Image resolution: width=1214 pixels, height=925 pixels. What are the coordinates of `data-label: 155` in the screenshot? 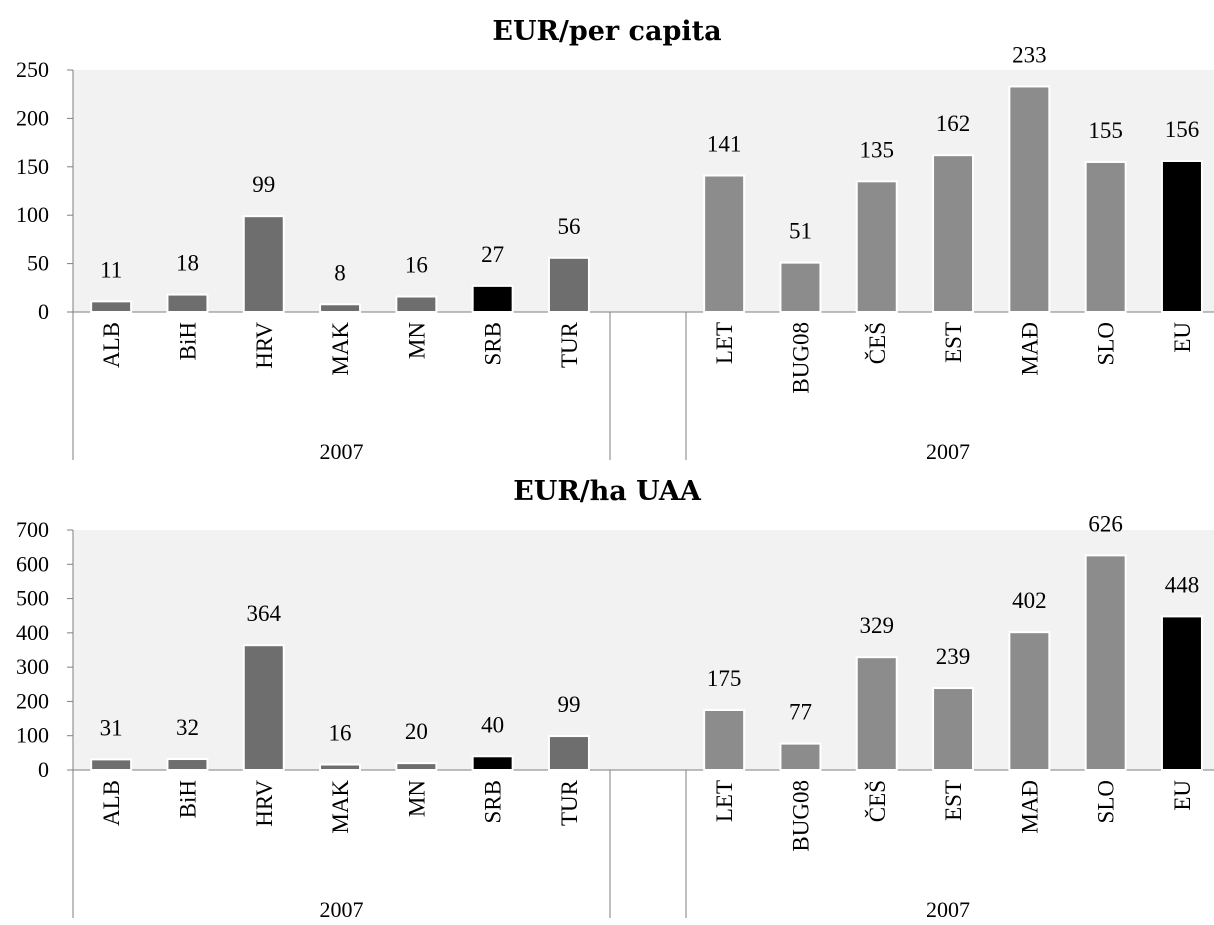 It's located at (1105, 130).